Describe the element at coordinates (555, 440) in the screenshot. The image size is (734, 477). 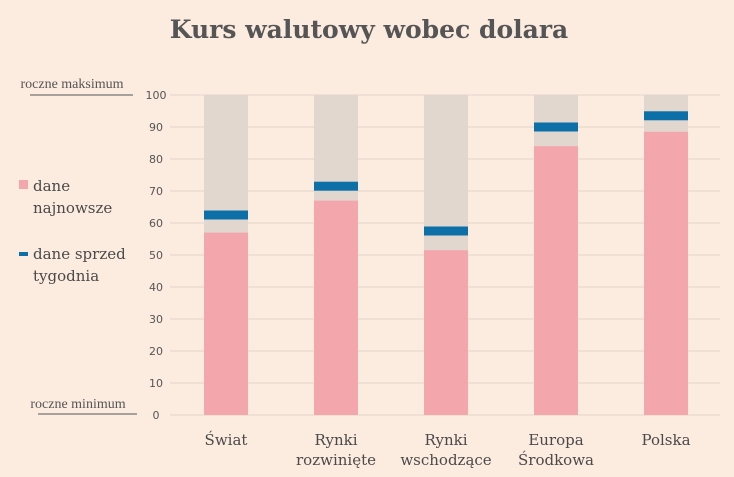
I see `x-tick-label: Europa` at that location.